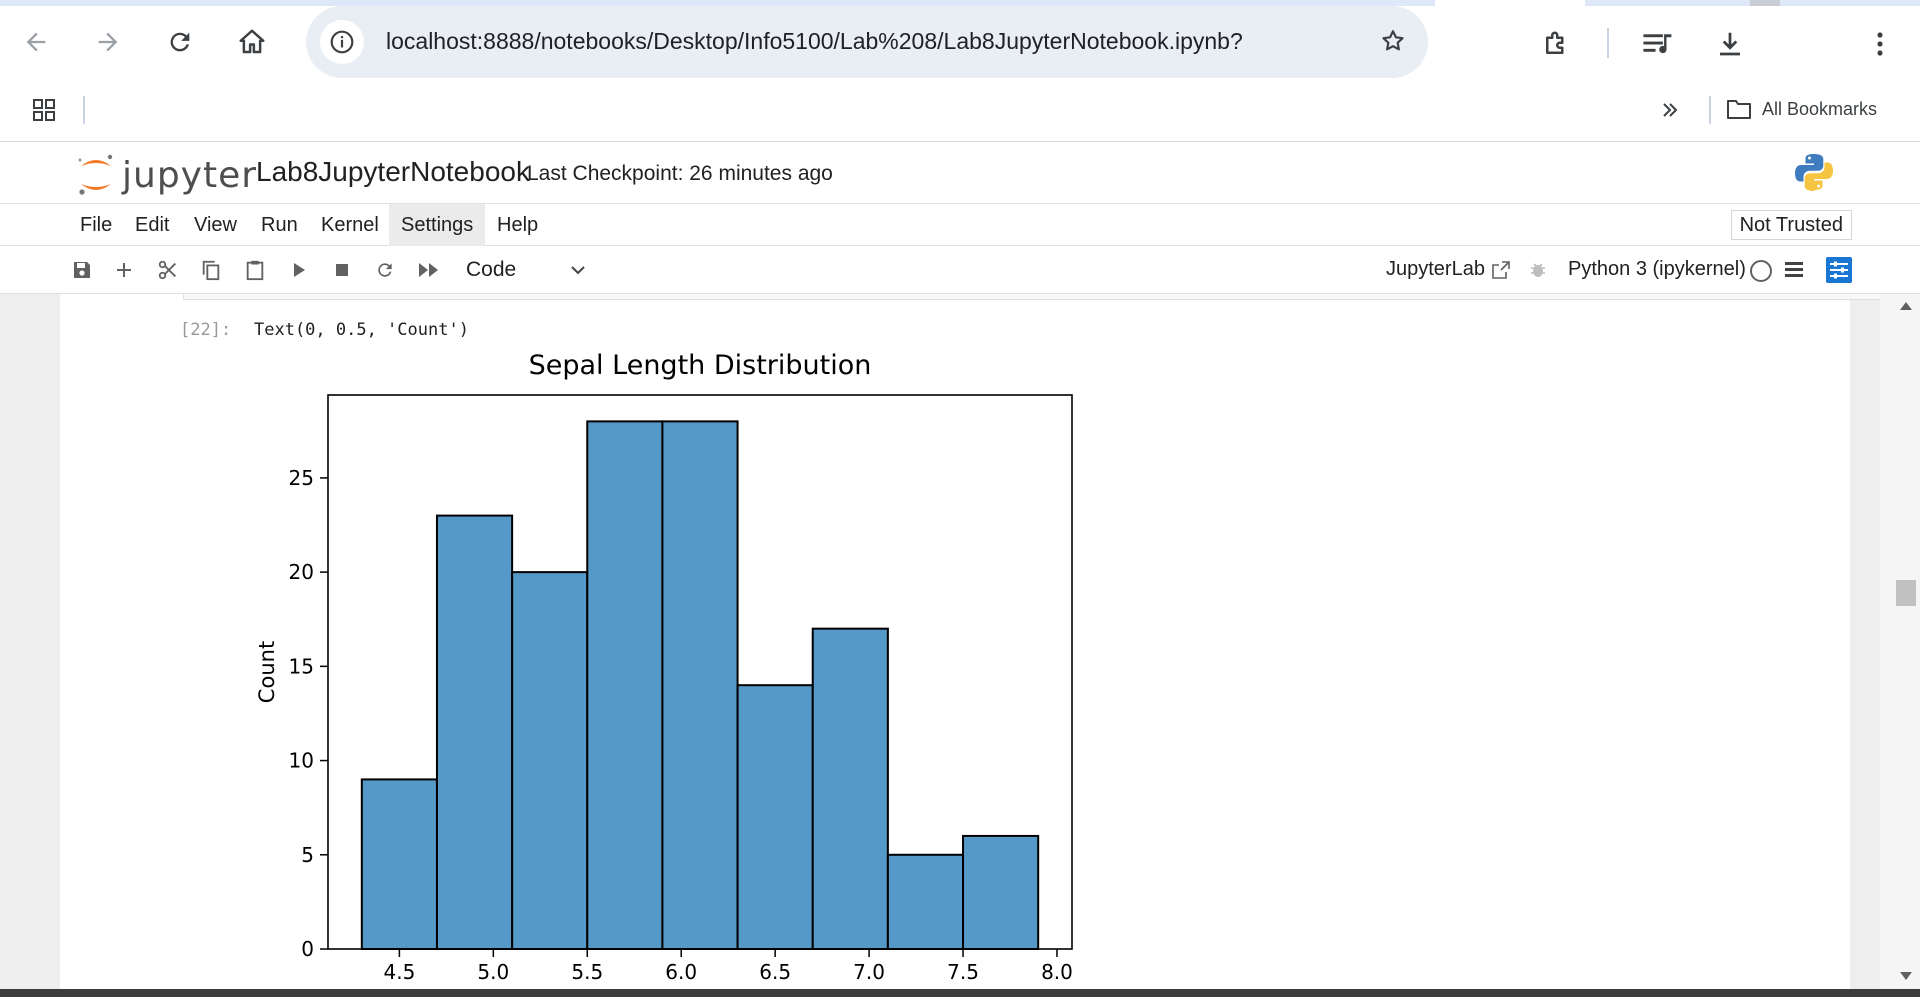 The width and height of the screenshot is (1920, 997). What do you see at coordinates (307, 949) in the screenshot?
I see `y-tick-label: 0` at bounding box center [307, 949].